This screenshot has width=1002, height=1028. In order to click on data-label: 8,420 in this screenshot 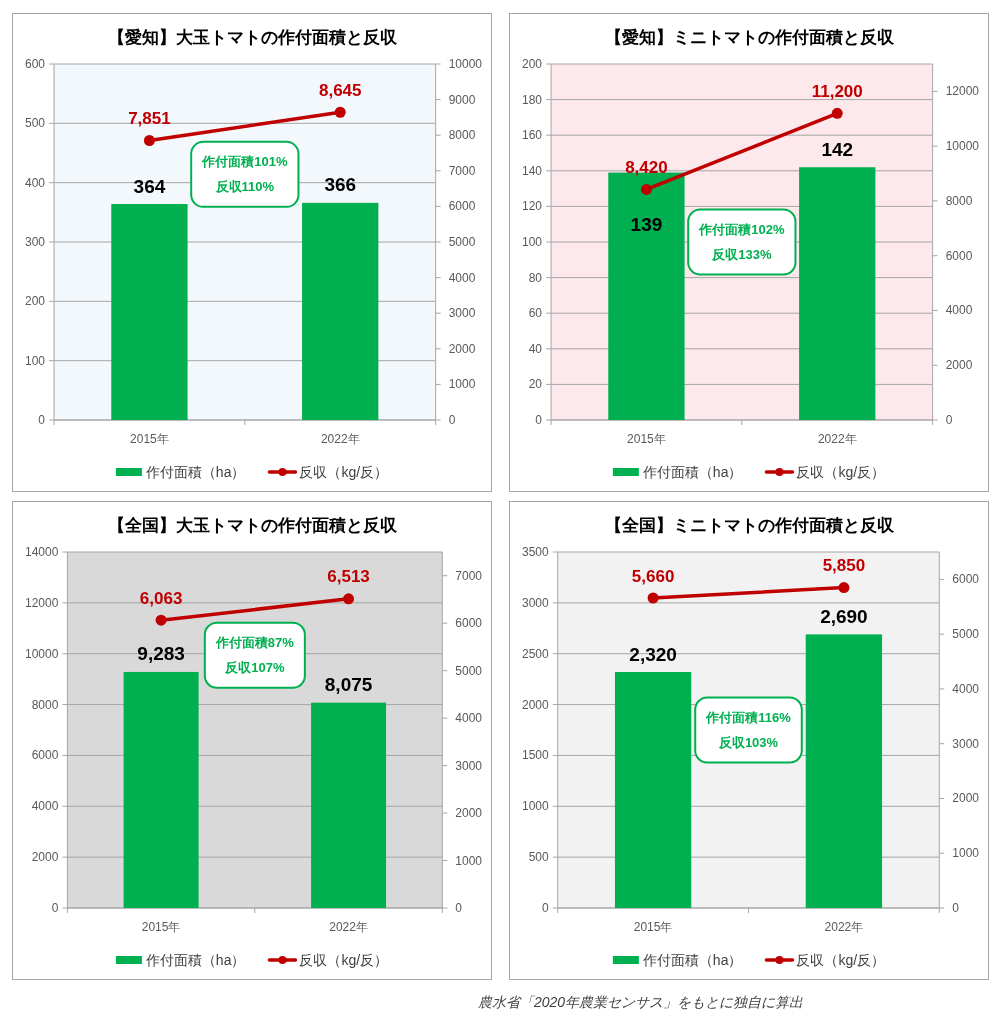, I will do `click(646, 167)`.